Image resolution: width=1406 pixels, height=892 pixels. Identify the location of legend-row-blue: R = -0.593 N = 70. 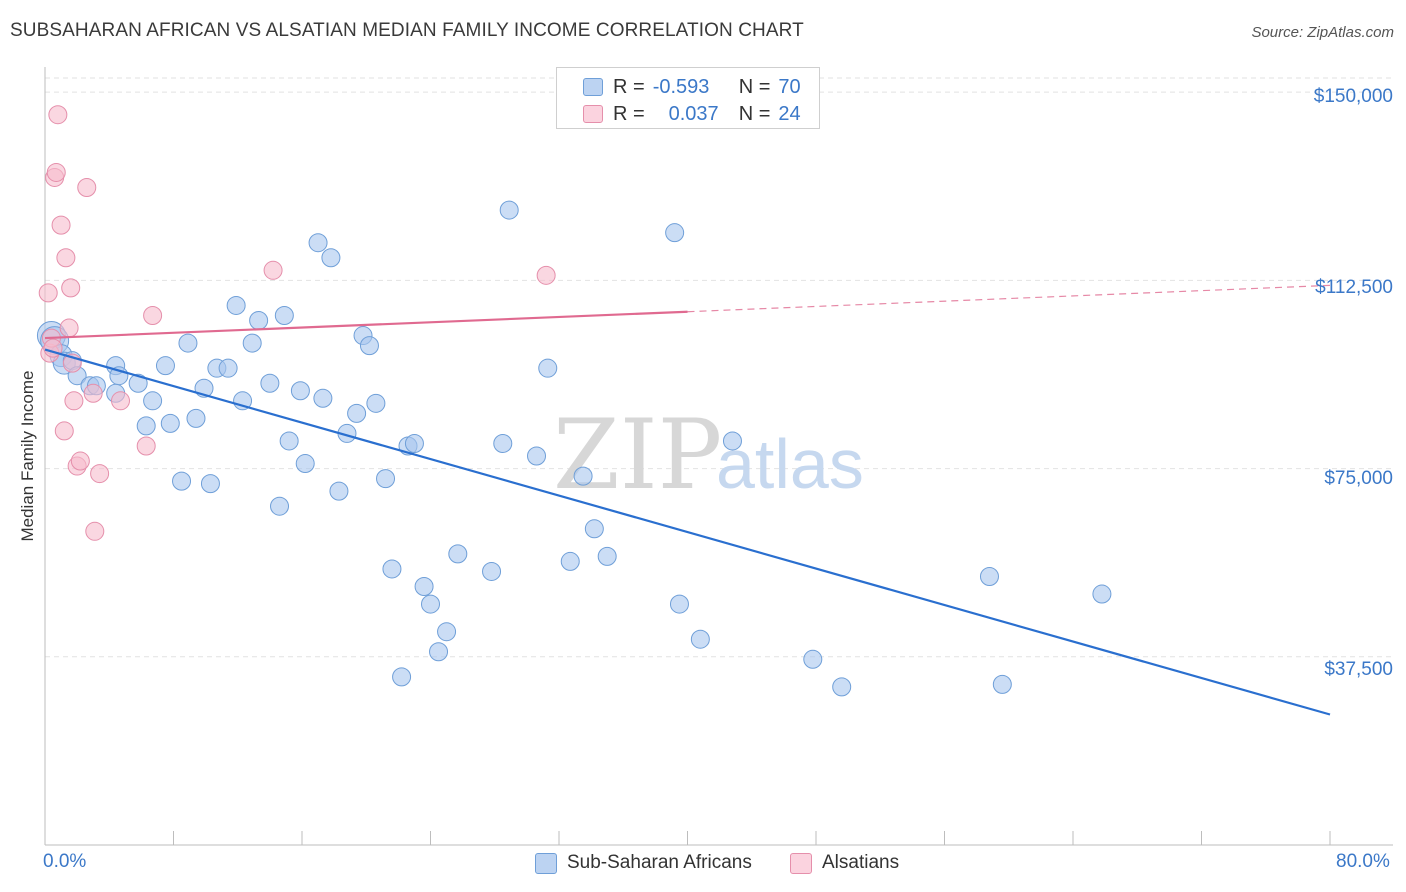
(692, 87).